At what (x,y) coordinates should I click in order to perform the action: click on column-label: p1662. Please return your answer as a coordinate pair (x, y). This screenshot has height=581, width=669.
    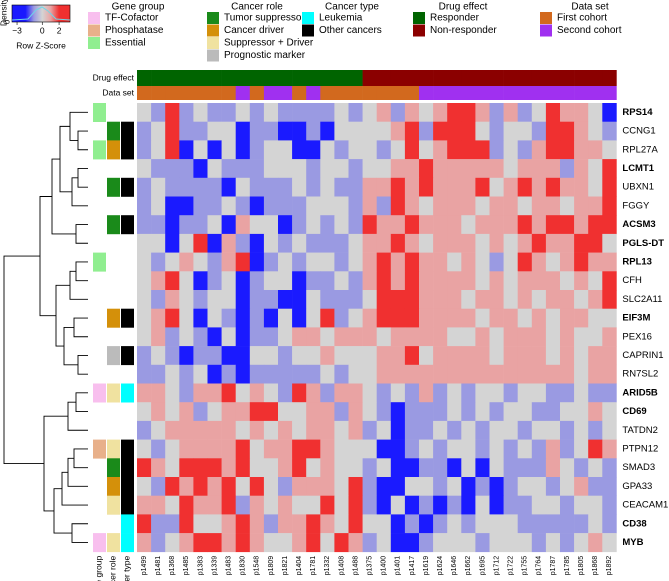
    Looking at the image, I should click on (468, 566).